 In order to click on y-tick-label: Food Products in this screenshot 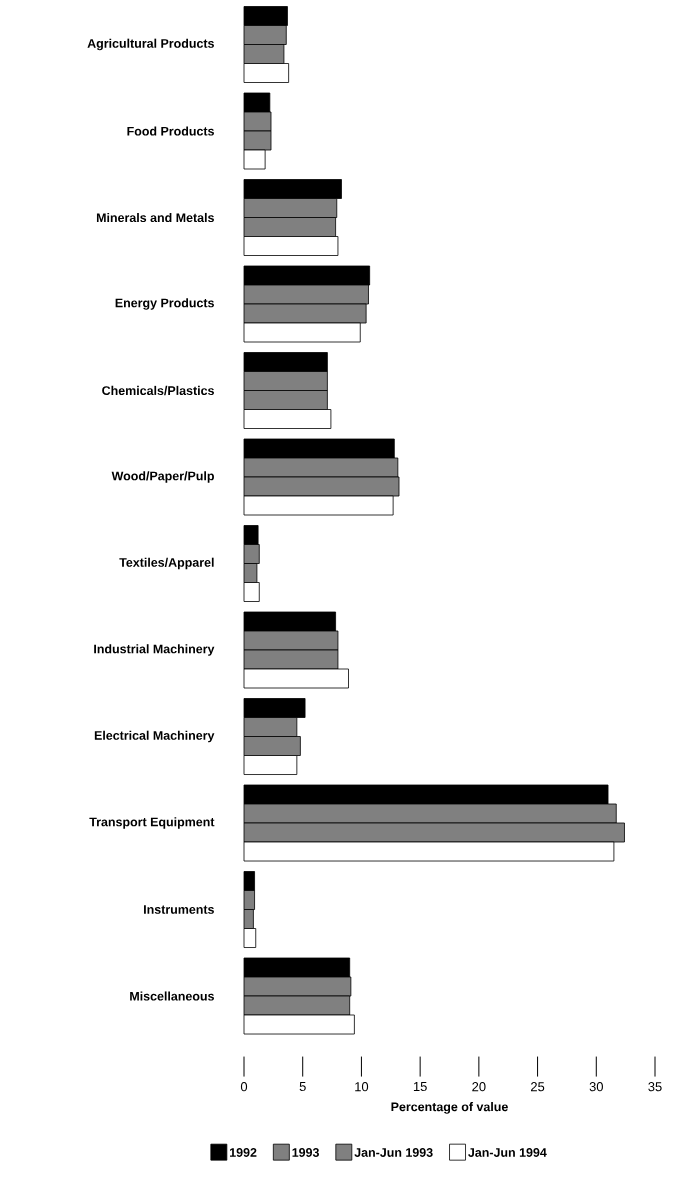, I will do `click(170, 131)`.